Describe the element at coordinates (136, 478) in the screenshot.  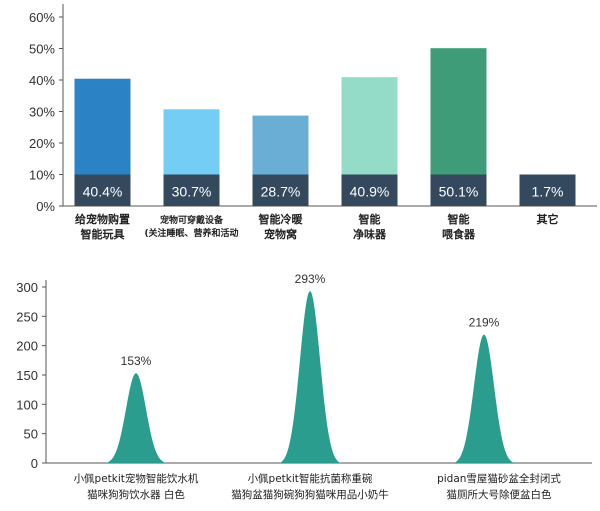
I see `category-label: 小佩petkit宠物智能饮水机` at that location.